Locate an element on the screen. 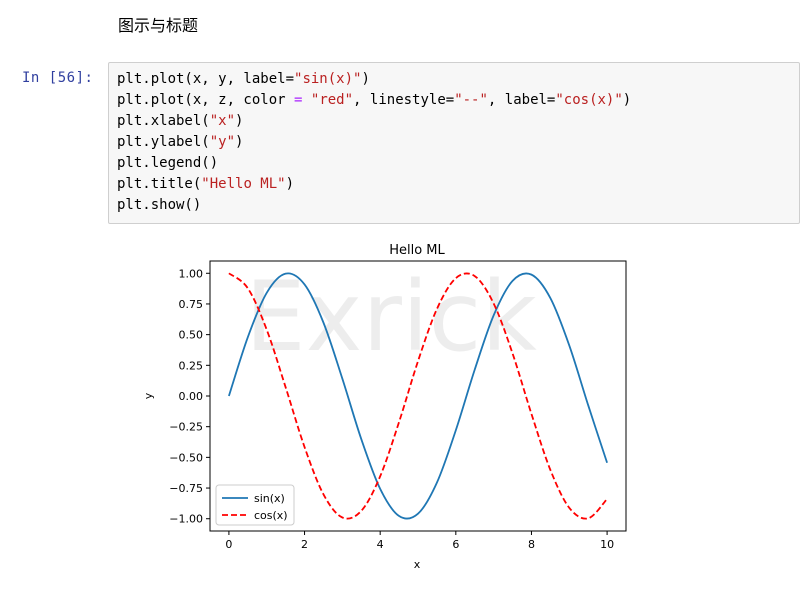  code-line: plt.show() is located at coordinates (159, 205).